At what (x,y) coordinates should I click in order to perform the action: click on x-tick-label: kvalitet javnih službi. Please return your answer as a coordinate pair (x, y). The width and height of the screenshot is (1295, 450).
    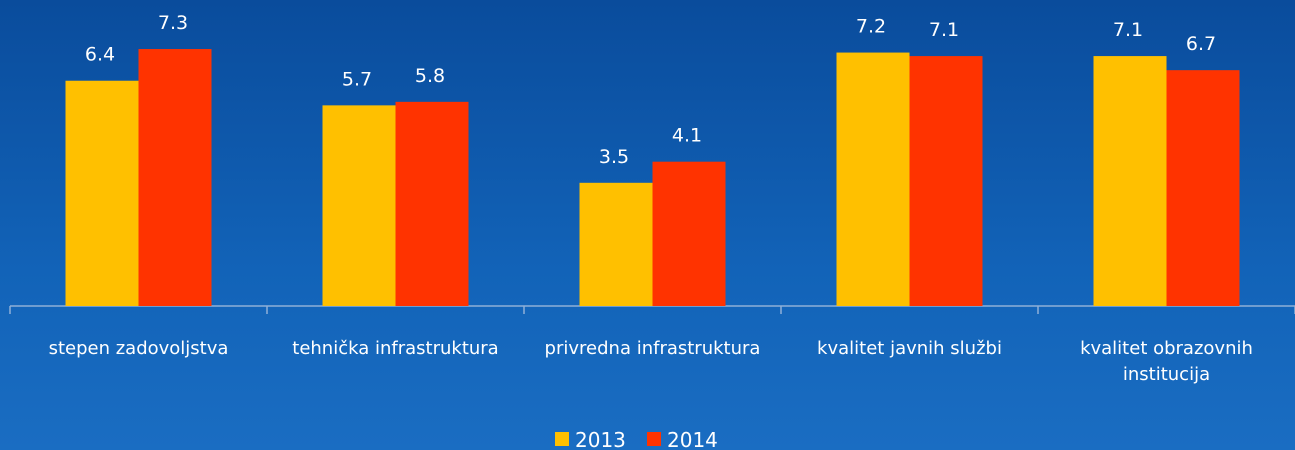
    Looking at the image, I should click on (909, 348).